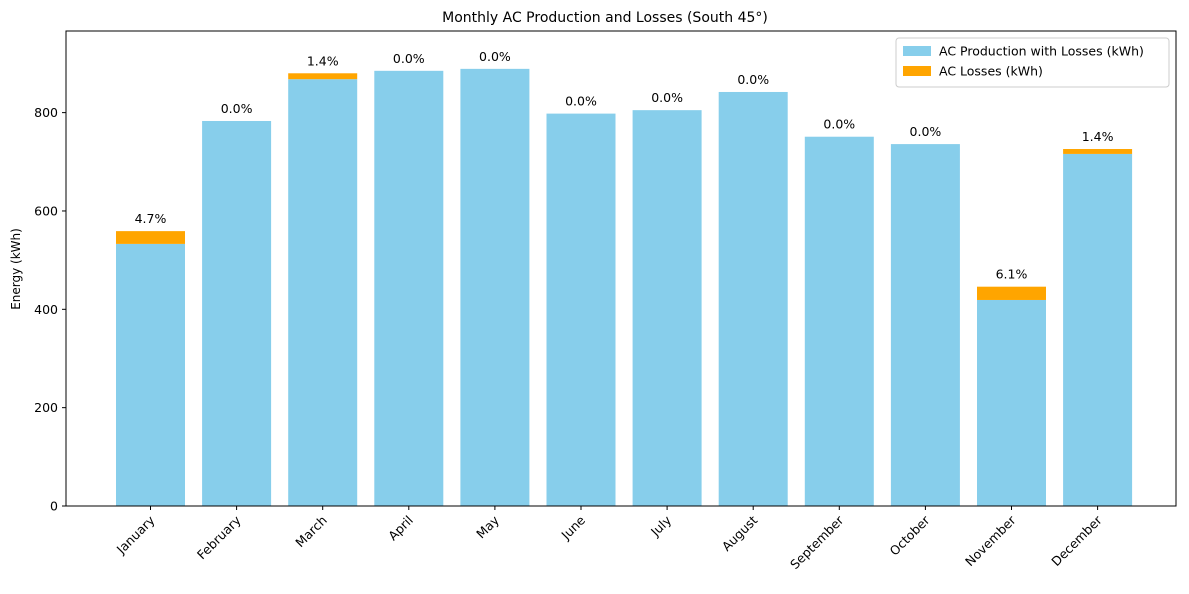 The image size is (1189, 594). Describe the element at coordinates (46, 210) in the screenshot. I see `y-tick-label: 600` at that location.